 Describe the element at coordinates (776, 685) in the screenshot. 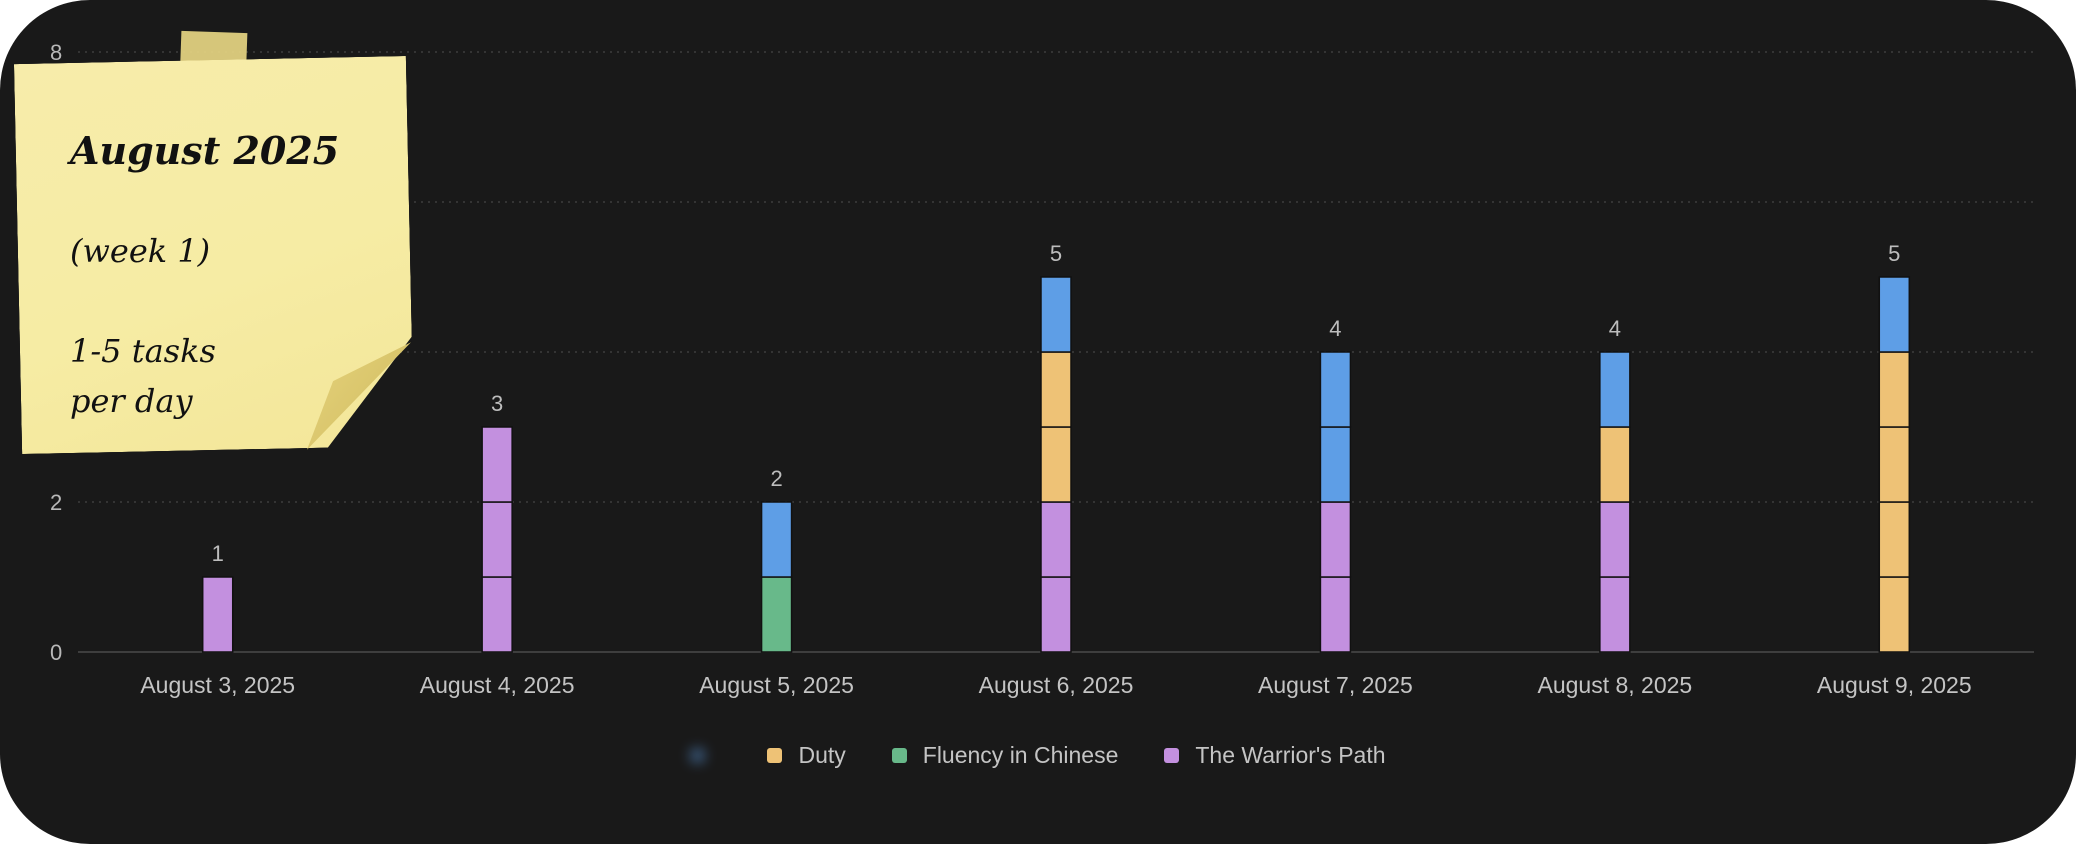

I see `x-tick-label: August 5, 2025` at that location.